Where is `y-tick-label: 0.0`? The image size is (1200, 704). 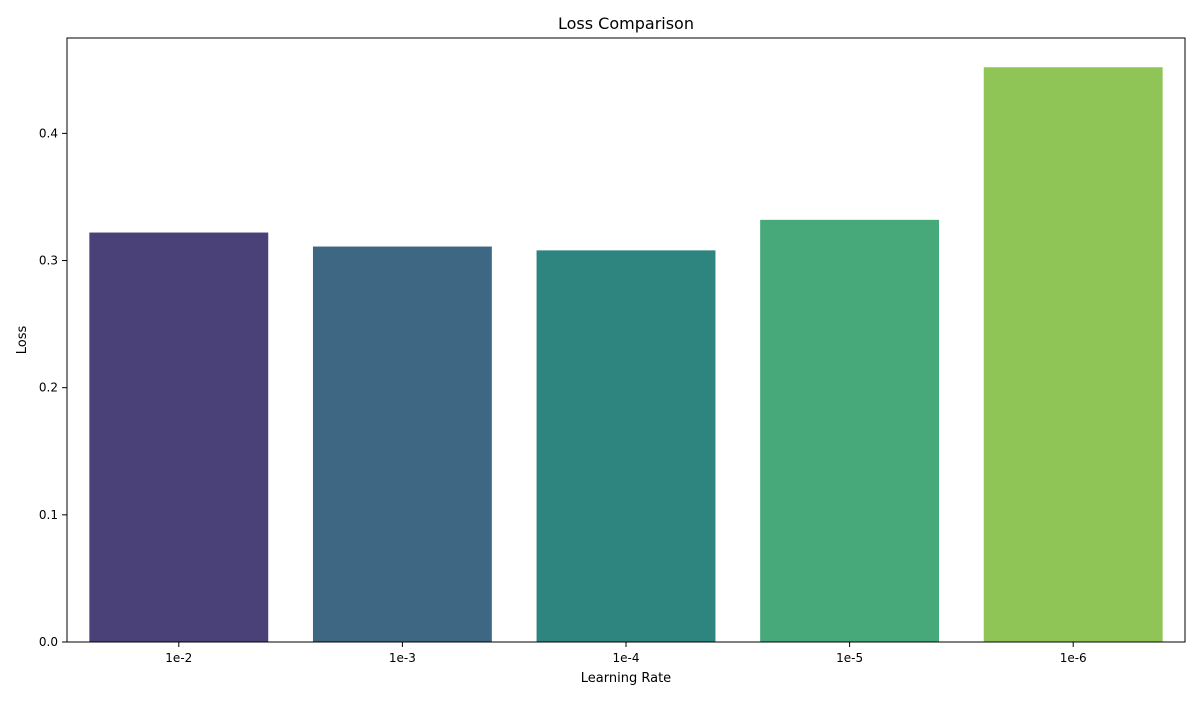 y-tick-label: 0.0 is located at coordinates (48, 642).